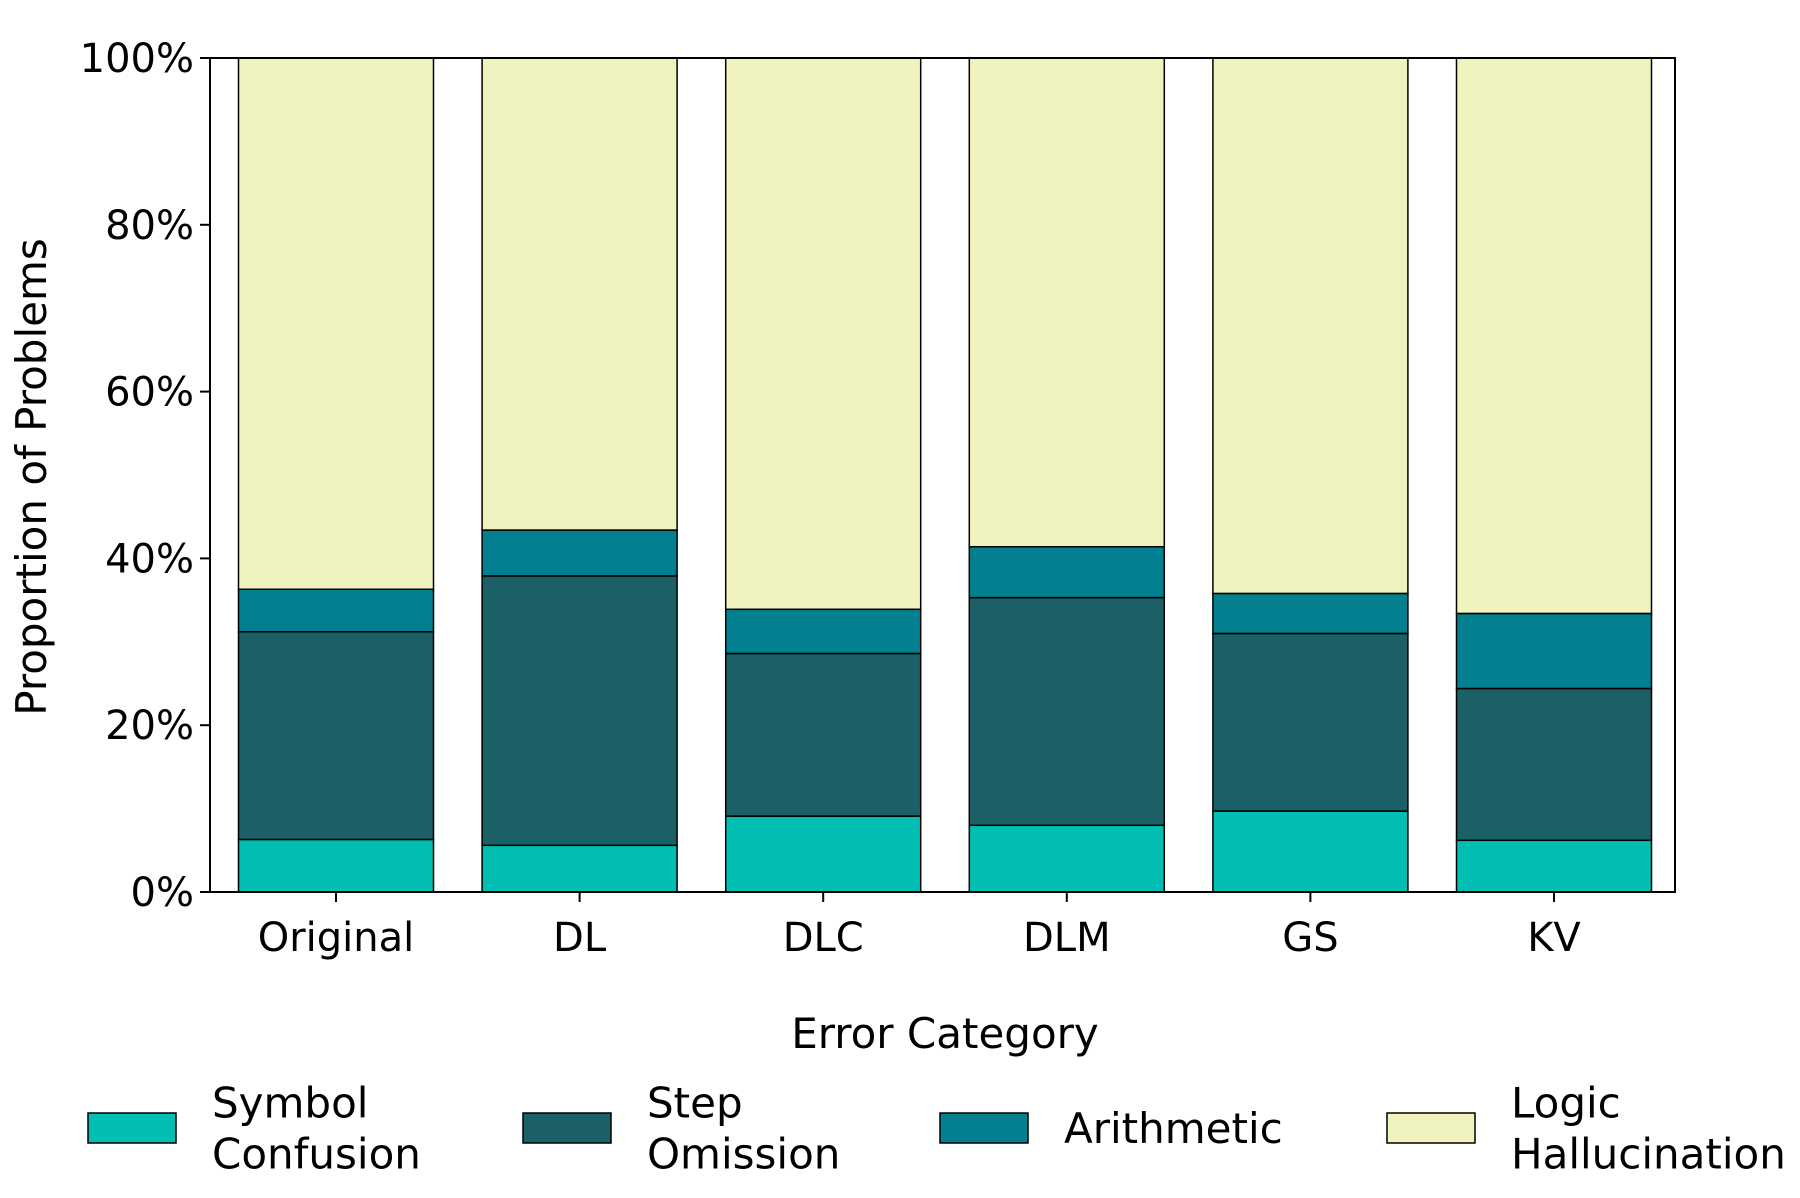  I want to click on legend-label-line: Confusion, so click(316, 1154).